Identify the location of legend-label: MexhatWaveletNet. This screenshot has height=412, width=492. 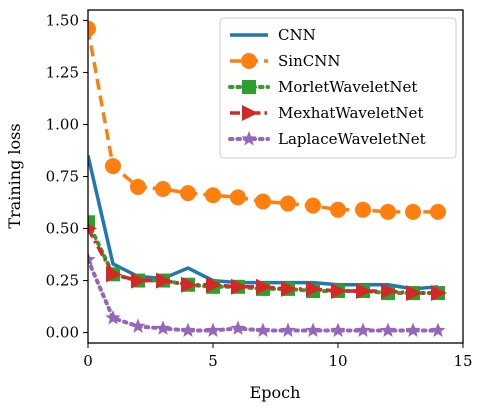
(350, 113).